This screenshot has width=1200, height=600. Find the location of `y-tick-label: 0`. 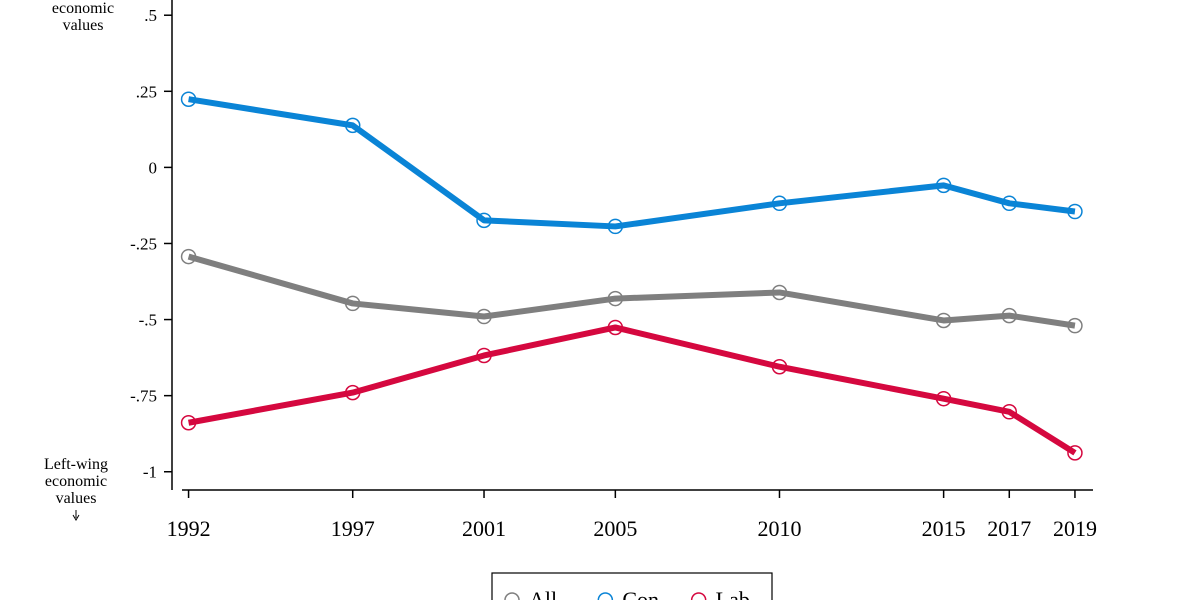

y-tick-label: 0 is located at coordinates (153, 167).